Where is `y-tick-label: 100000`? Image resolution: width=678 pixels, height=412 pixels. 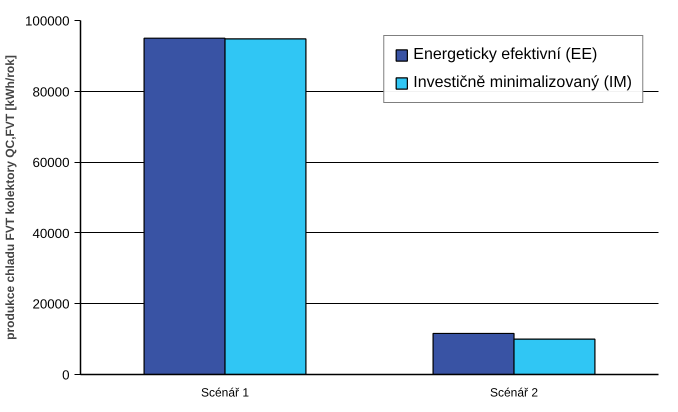
y-tick-label: 100000 is located at coordinates (47, 21).